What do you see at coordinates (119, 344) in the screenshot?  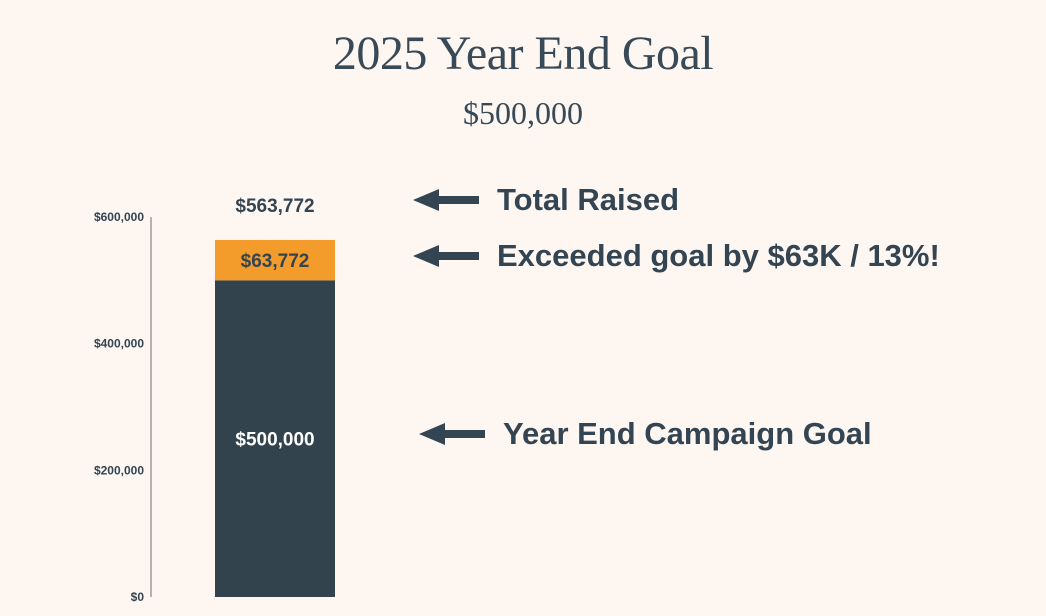 I see `y-tick-label: $400,000` at bounding box center [119, 344].